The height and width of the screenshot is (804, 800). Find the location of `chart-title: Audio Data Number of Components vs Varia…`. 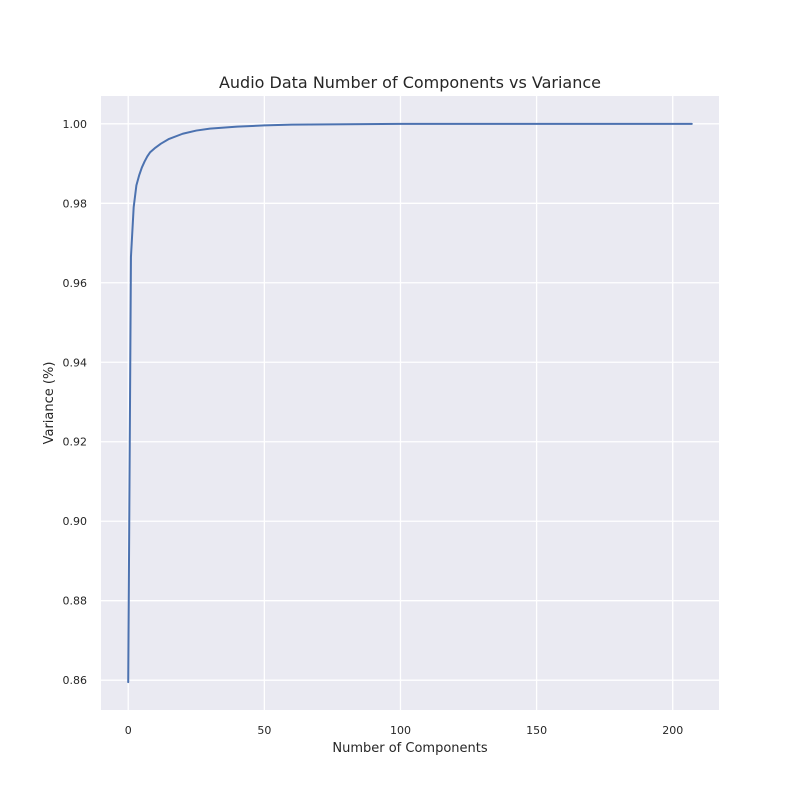

chart-title: Audio Data Number of Components vs Varia… is located at coordinates (410, 82).